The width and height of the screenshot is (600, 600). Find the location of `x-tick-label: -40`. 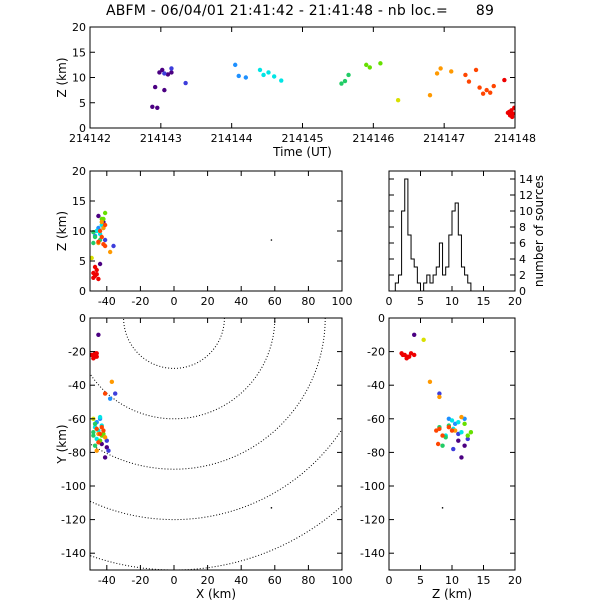

x-tick-label: -40 is located at coordinates (107, 580).